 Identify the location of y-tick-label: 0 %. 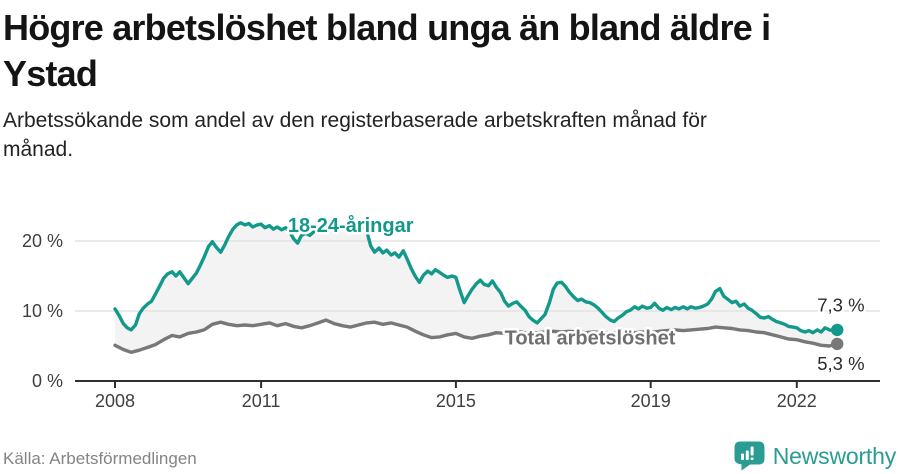
(47, 381).